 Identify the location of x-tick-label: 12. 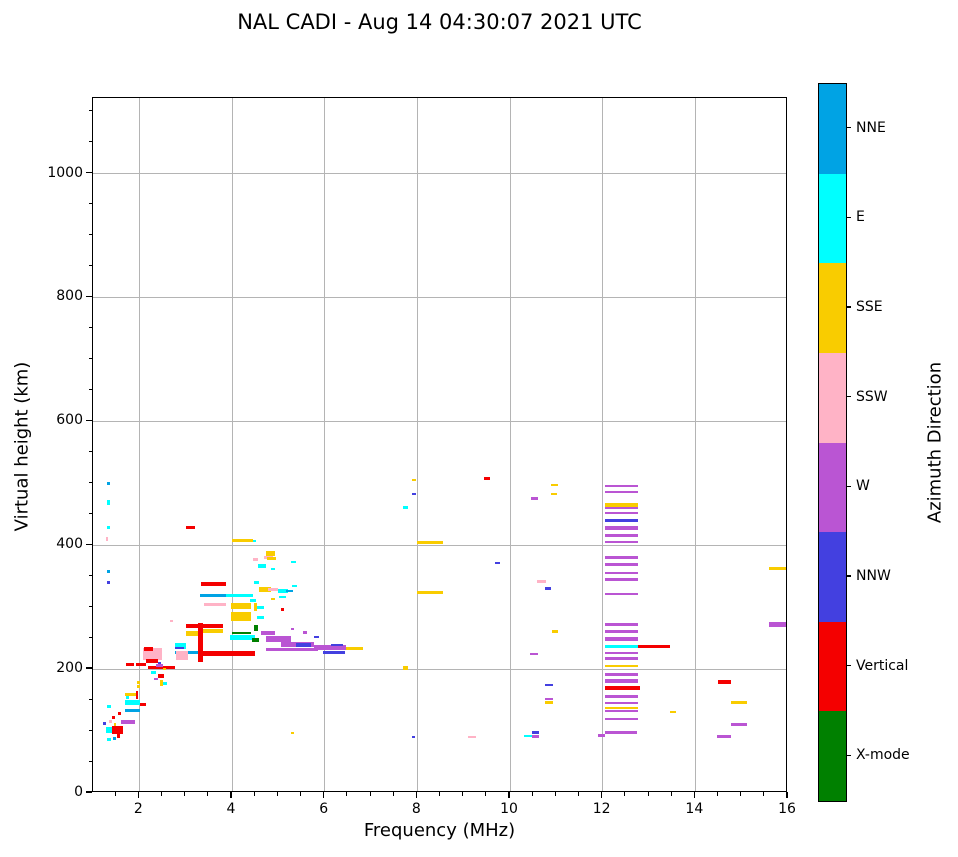
(601, 809).